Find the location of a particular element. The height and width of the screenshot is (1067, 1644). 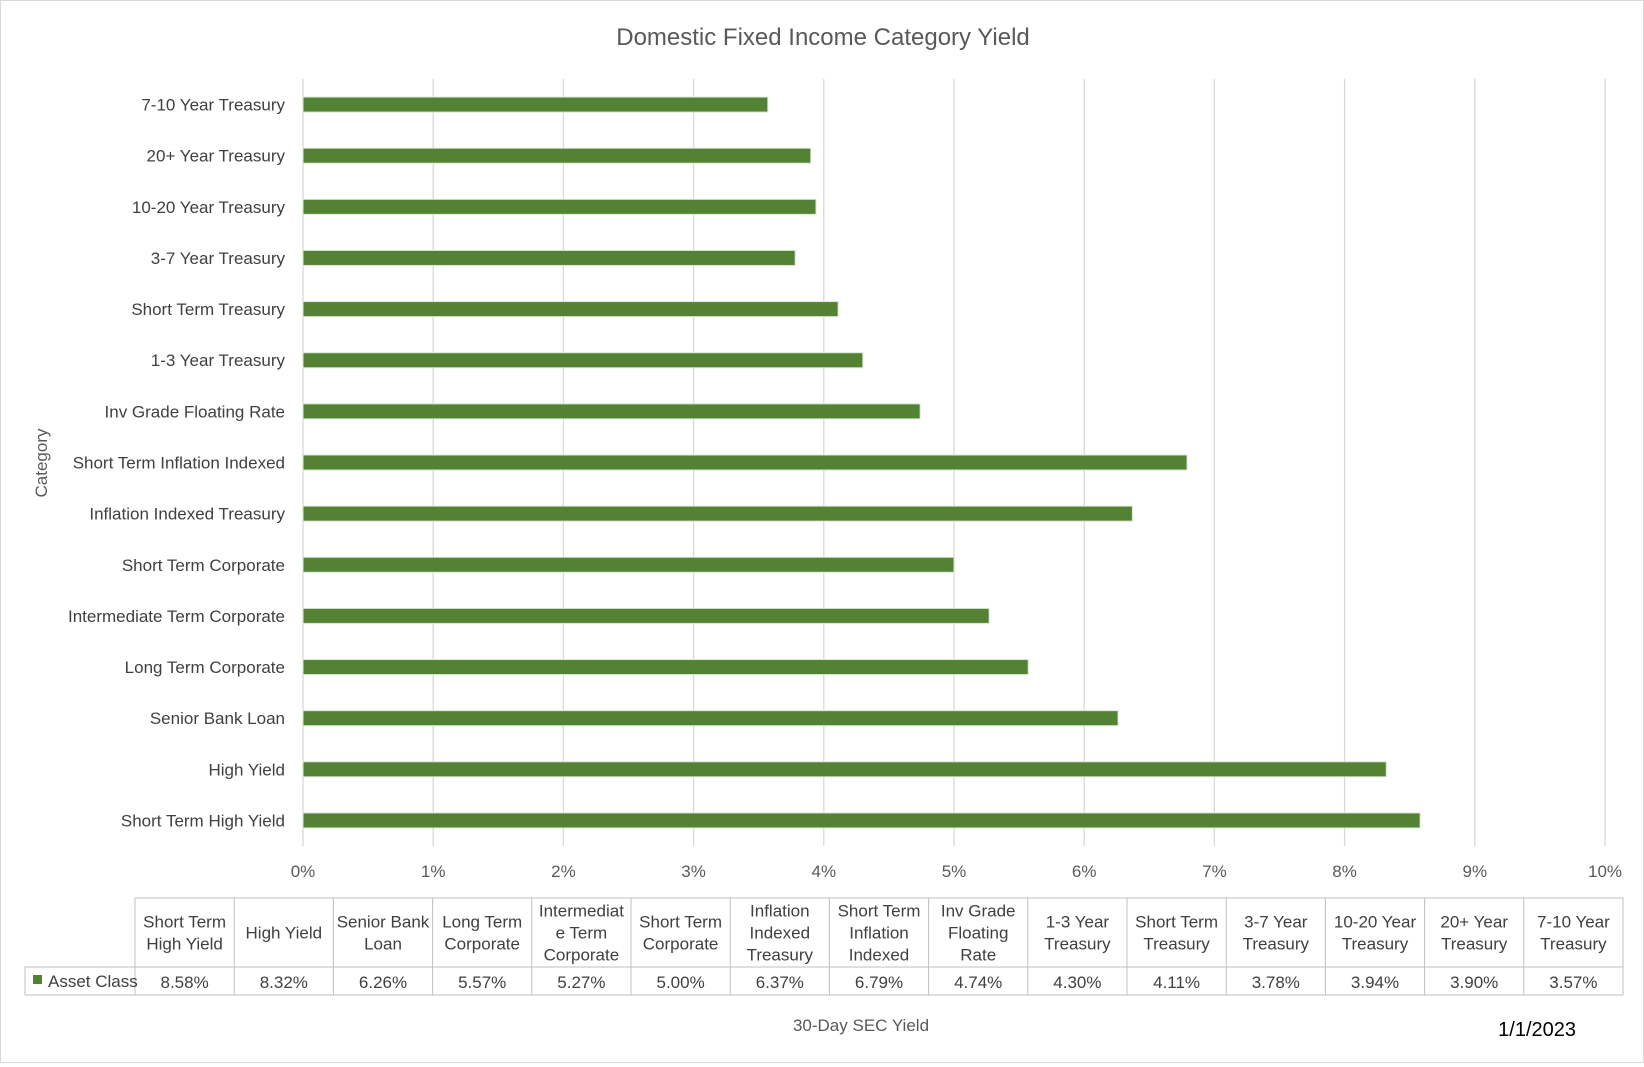

table-value: 5.27% is located at coordinates (581, 982).